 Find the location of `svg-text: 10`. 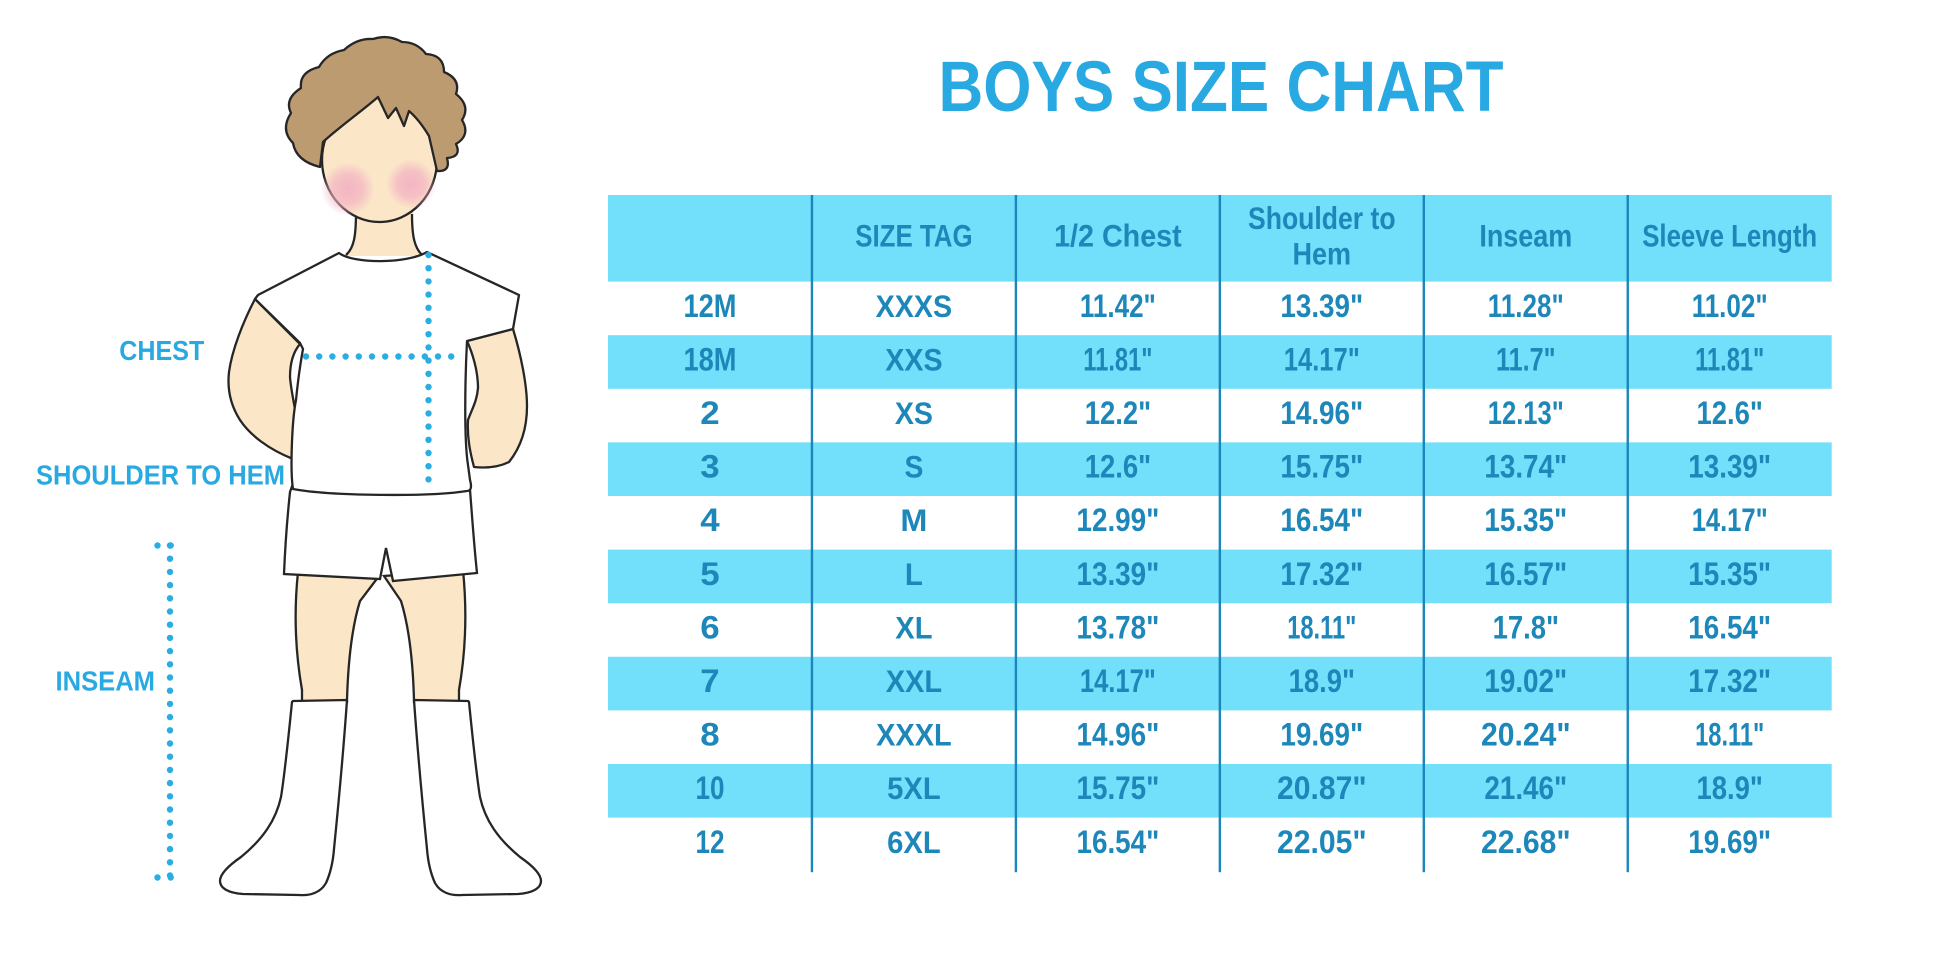

svg-text: 10 is located at coordinates (710, 788).